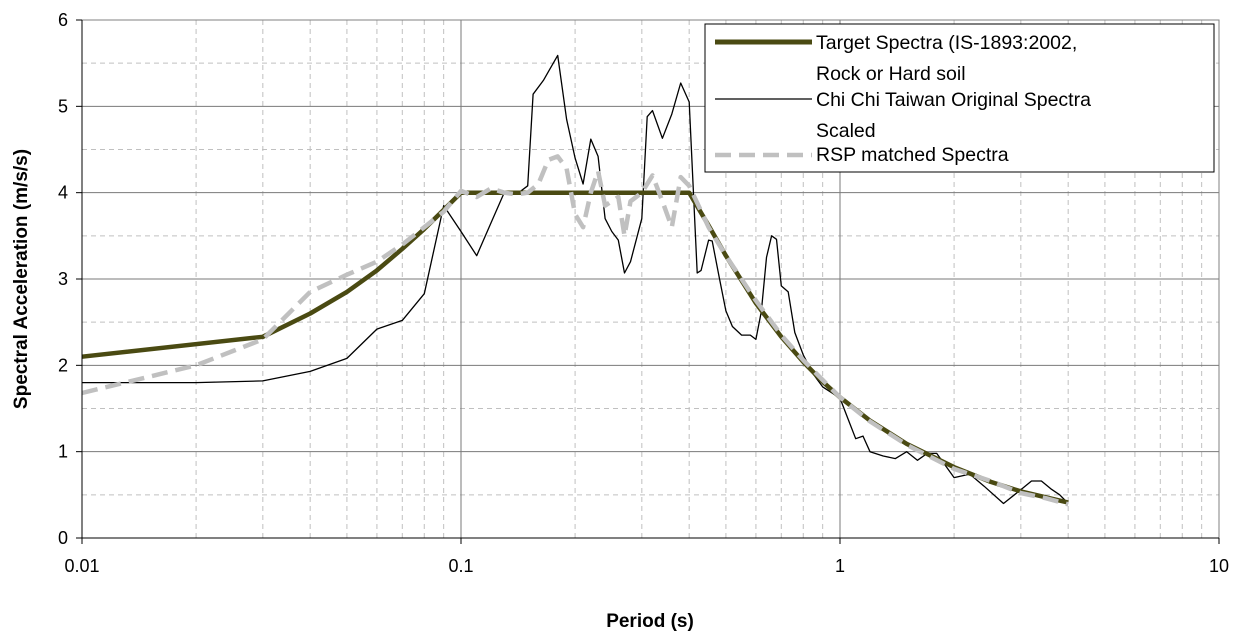  Describe the element at coordinates (460, 566) in the screenshot. I see `x-tick-label: 0.1` at that location.